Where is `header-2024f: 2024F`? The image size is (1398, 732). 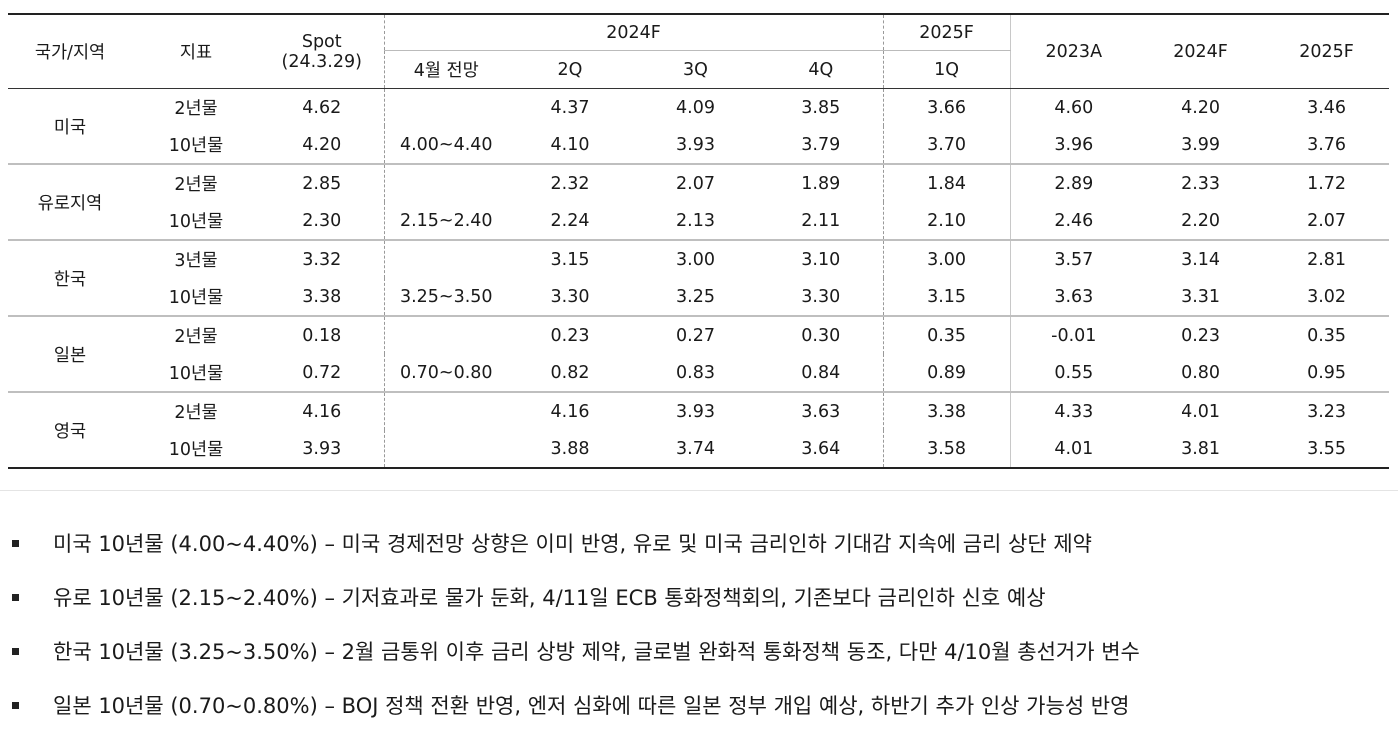 header-2024f: 2024F is located at coordinates (1201, 51).